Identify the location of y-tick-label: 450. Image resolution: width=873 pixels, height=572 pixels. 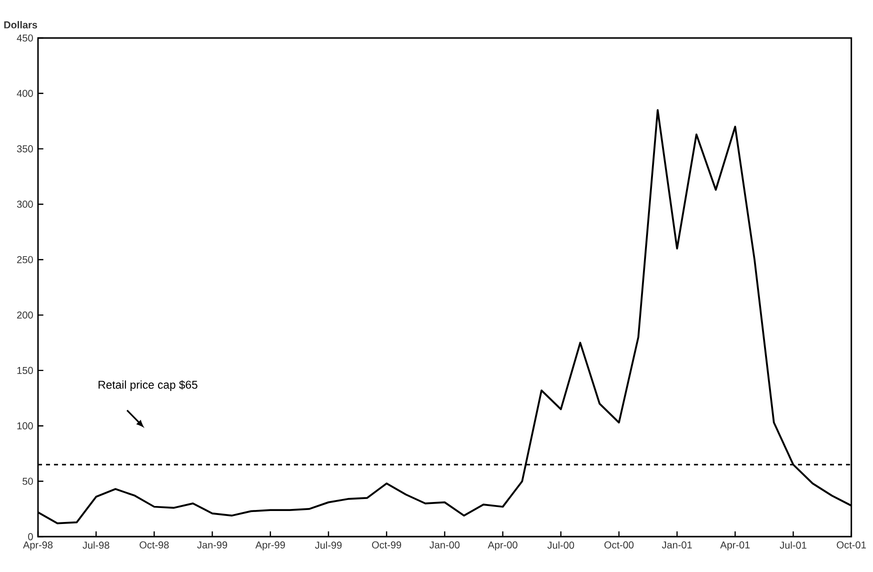
(24, 38).